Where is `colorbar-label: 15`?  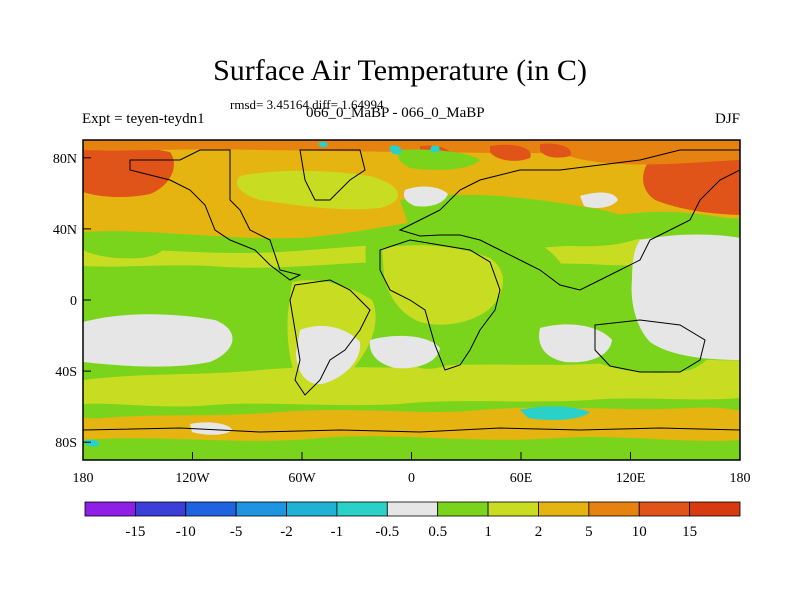
colorbar-label: 15 is located at coordinates (689, 532).